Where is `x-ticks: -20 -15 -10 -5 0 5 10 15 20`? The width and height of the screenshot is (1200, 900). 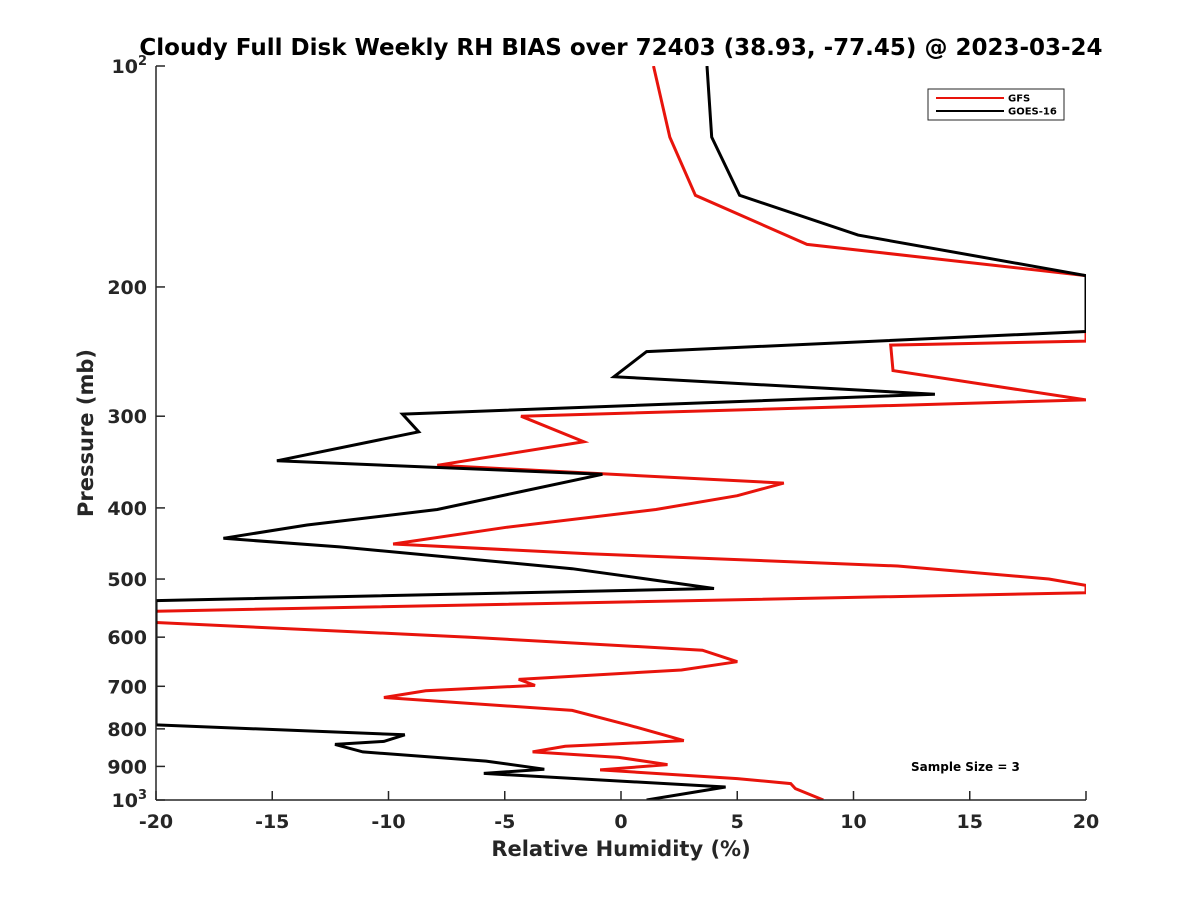
x-ticks: -20 -15 -10 -5 0 5 10 15 20 is located at coordinates (619, 812).